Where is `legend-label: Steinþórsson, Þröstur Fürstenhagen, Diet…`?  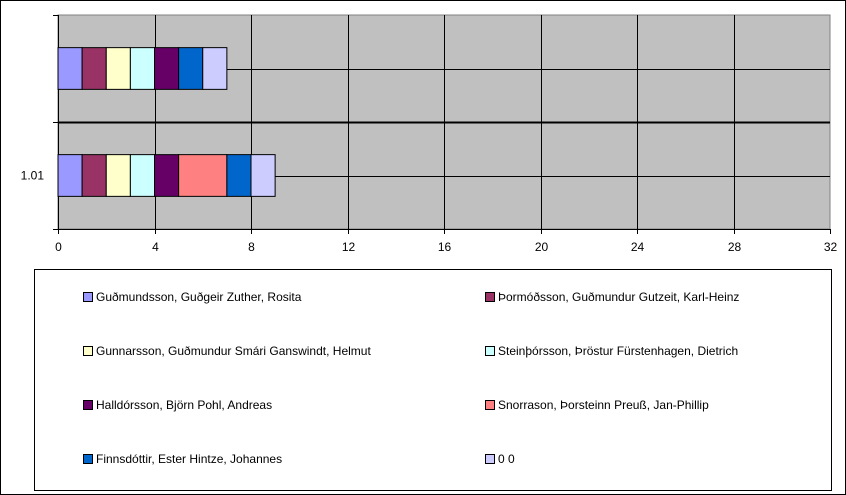
legend-label: Steinþórsson, Þröstur Fürstenhagen, Diet… is located at coordinates (618, 351).